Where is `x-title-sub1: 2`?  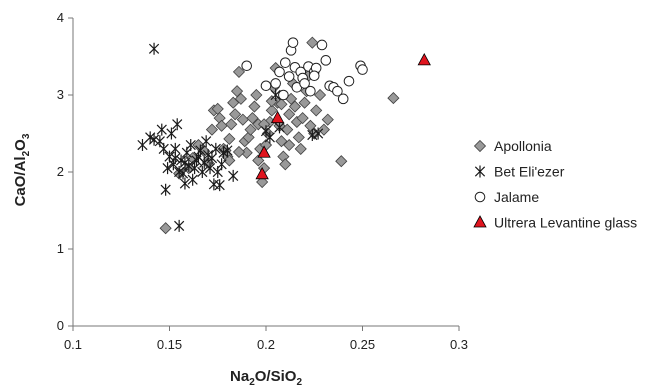 x-title-sub1: 2 is located at coordinates (252, 381).